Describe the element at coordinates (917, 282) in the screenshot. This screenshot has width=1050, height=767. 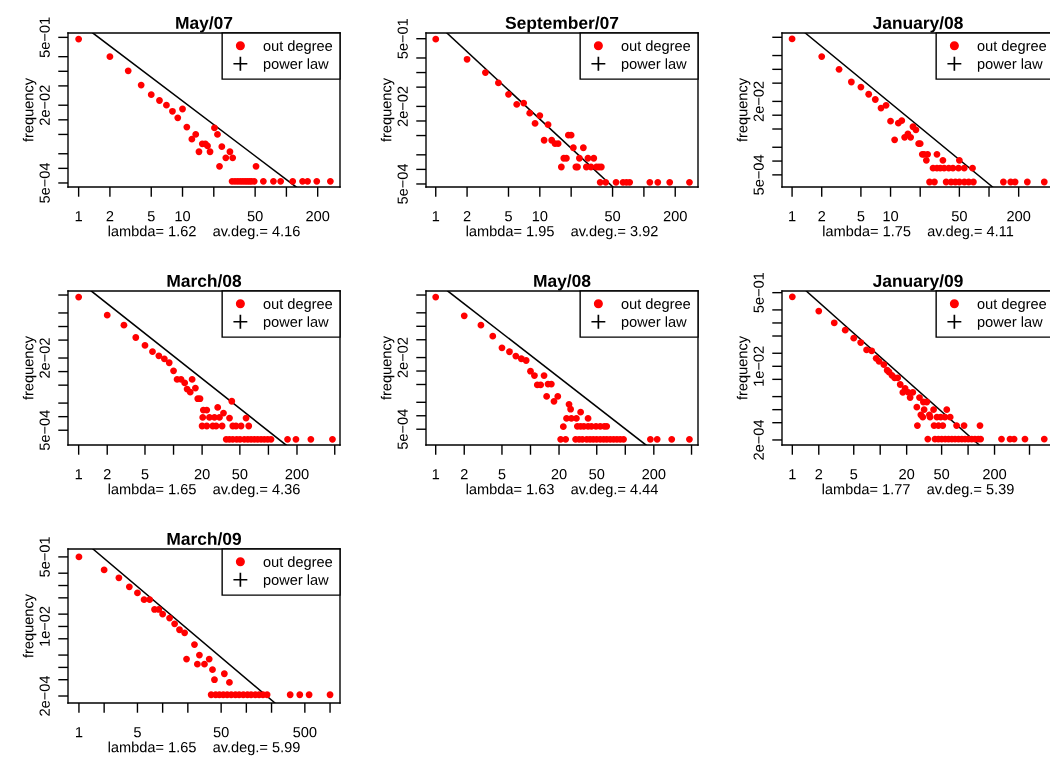
I see `chart-title: January/09` at that location.